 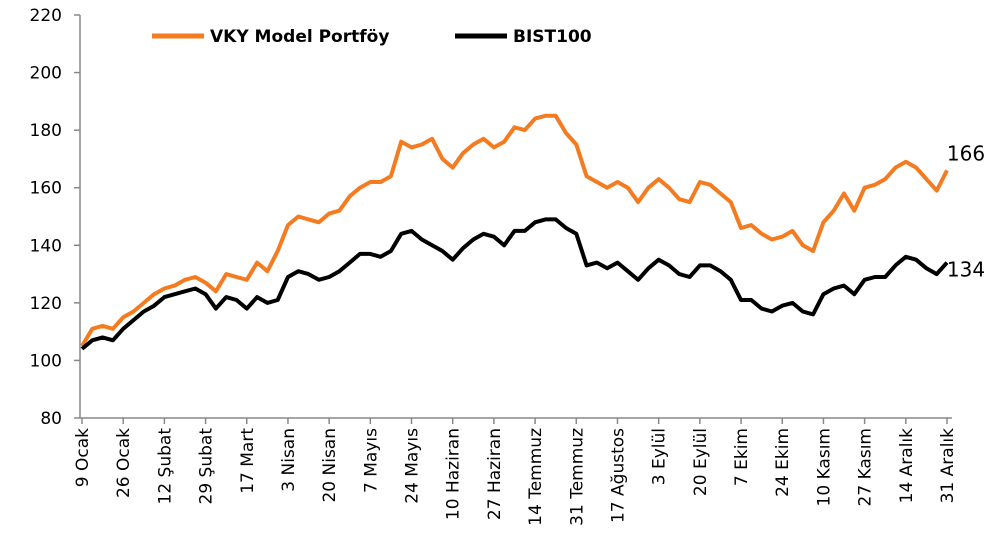 What do you see at coordinates (413, 466) in the screenshot?
I see `x-tick-label: 24 Mayıs` at bounding box center [413, 466].